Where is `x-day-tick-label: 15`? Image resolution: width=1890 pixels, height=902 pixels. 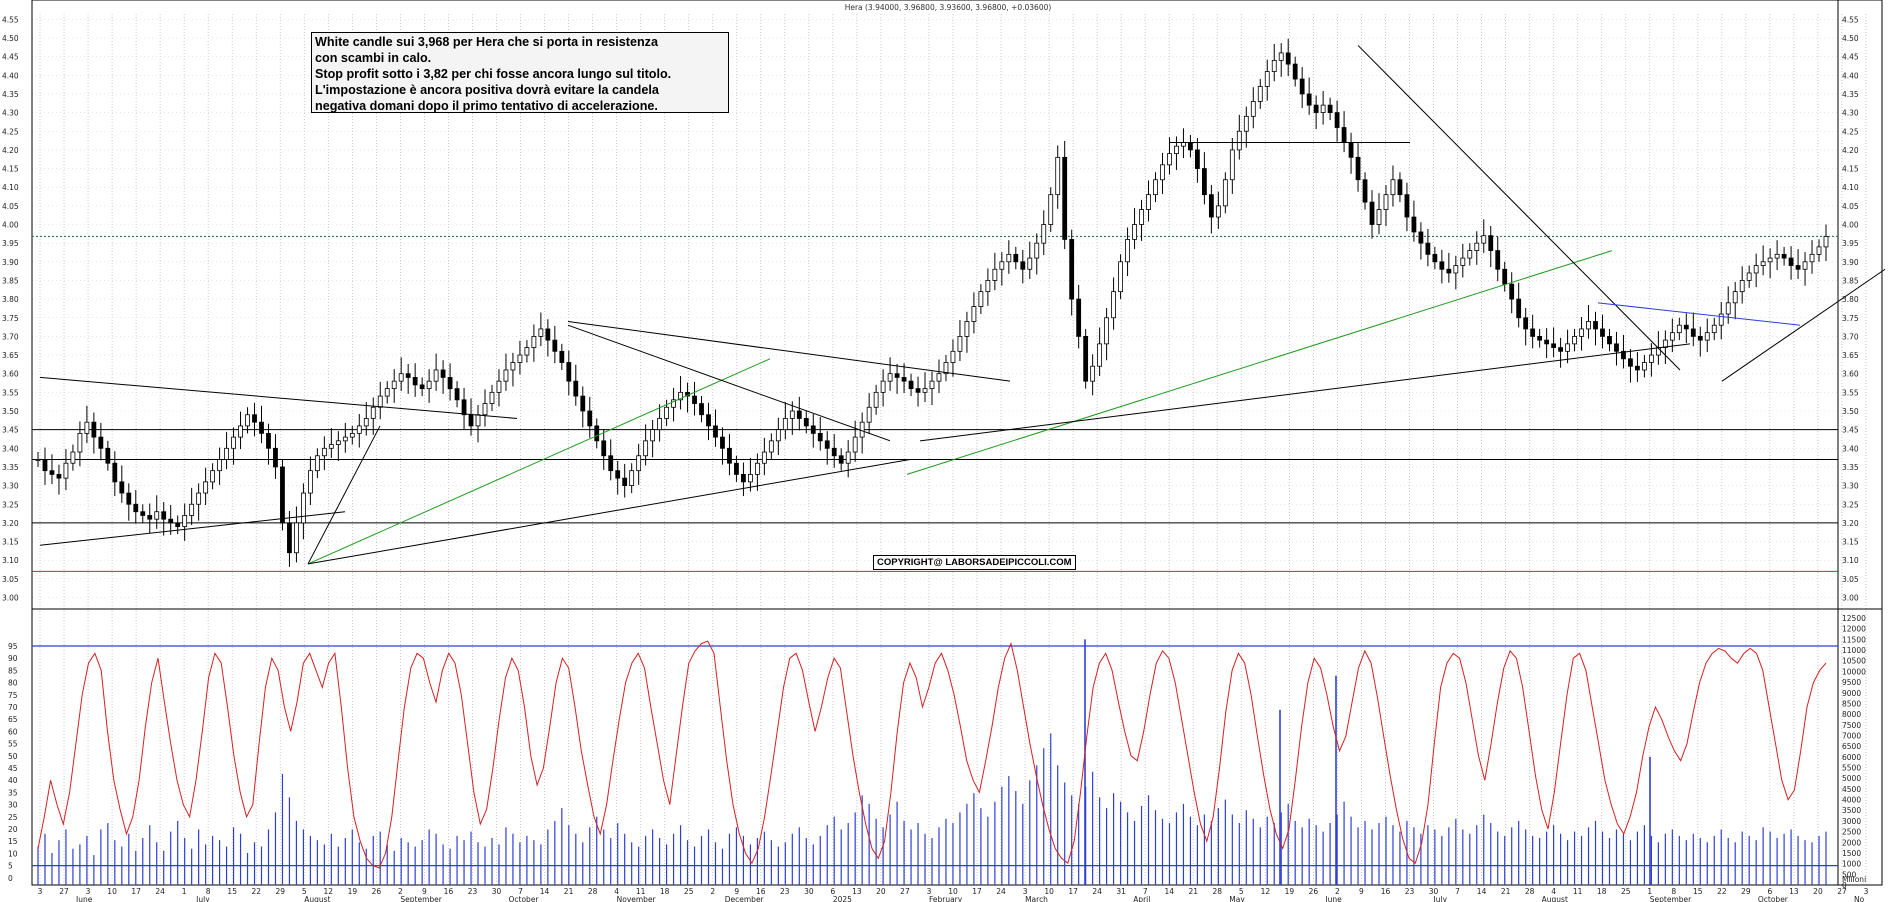 x-day-tick-label: 15 is located at coordinates (1698, 891).